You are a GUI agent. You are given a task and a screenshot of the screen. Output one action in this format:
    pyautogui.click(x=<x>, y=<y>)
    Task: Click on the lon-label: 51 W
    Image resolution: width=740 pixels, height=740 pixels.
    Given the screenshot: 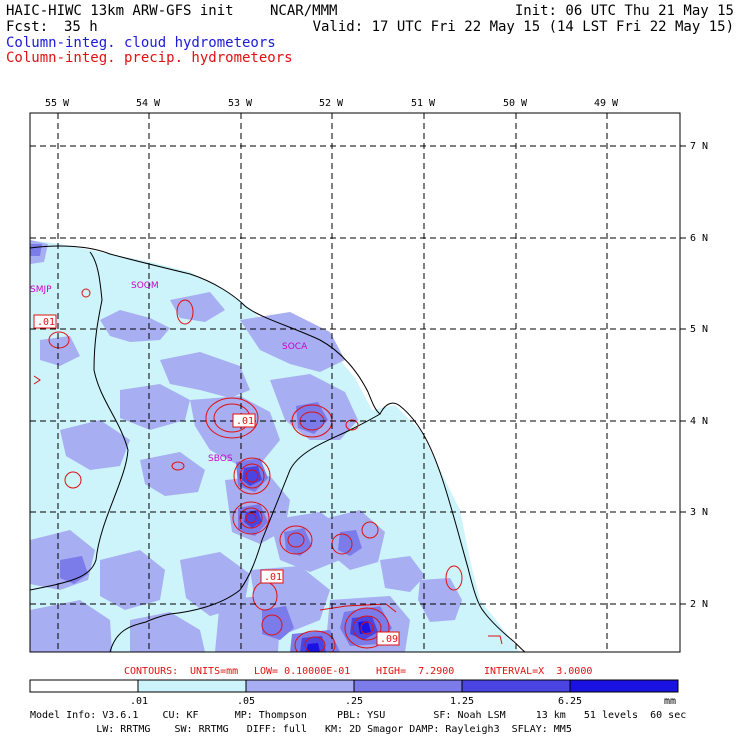 What is the action you would take?
    pyautogui.click(x=423, y=103)
    